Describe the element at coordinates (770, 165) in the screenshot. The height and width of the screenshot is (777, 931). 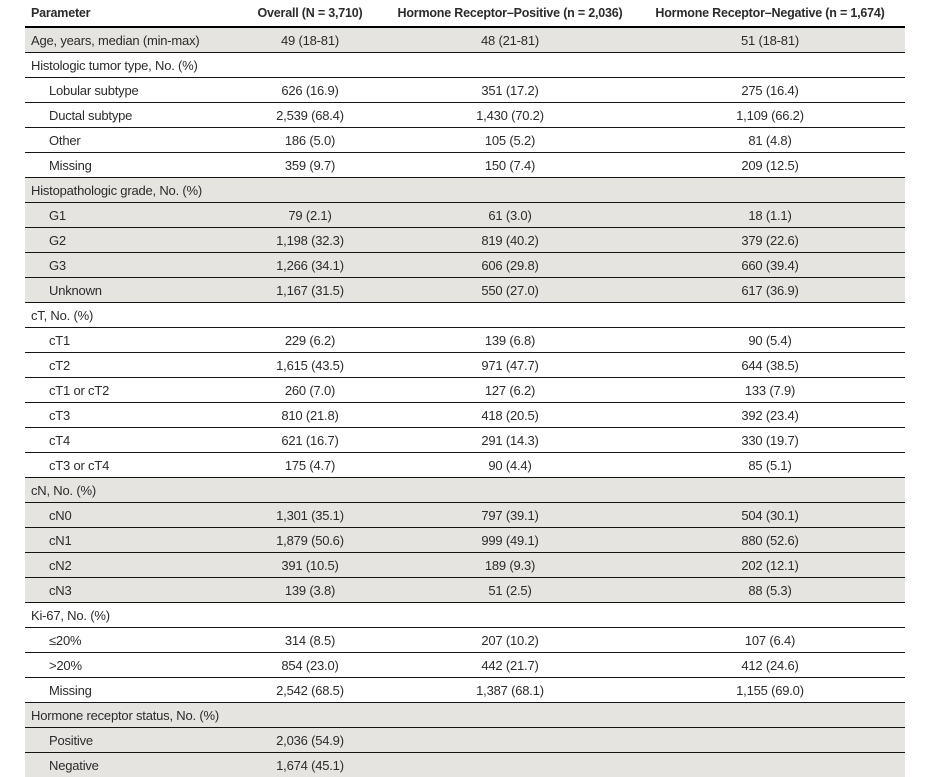
I see `value-cell-hr-negative: 209 (12.5)` at that location.